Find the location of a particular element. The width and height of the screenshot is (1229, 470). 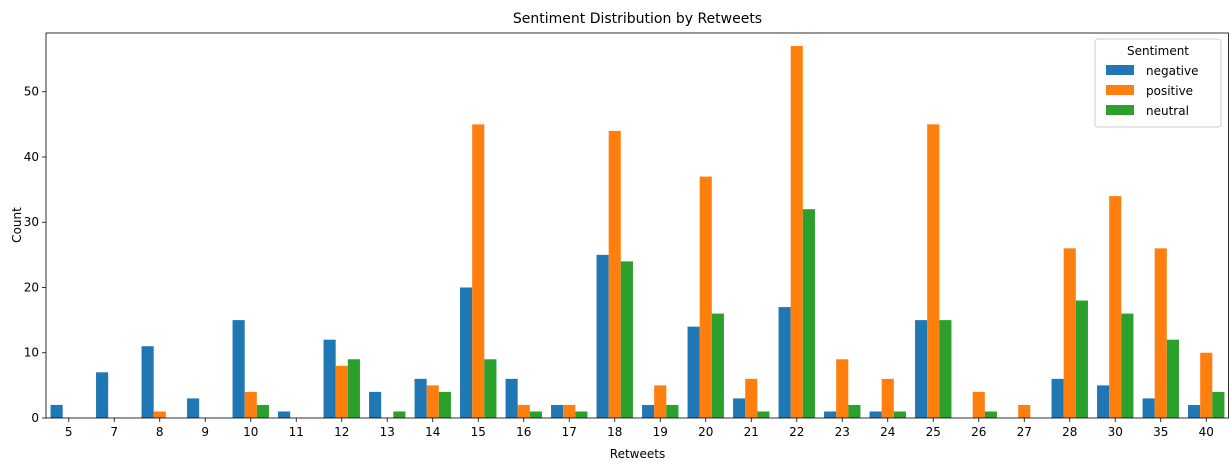

x-tick-label-20: 20 is located at coordinates (705, 432).